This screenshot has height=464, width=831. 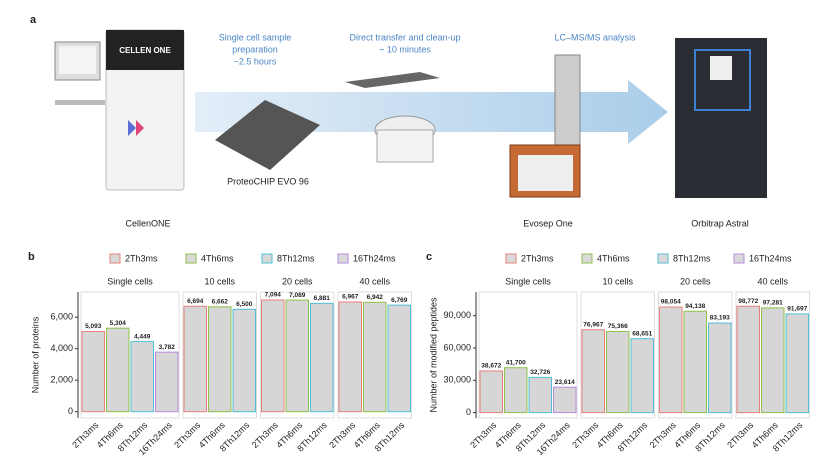 I want to click on value-label: 7,094, so click(x=273, y=295).